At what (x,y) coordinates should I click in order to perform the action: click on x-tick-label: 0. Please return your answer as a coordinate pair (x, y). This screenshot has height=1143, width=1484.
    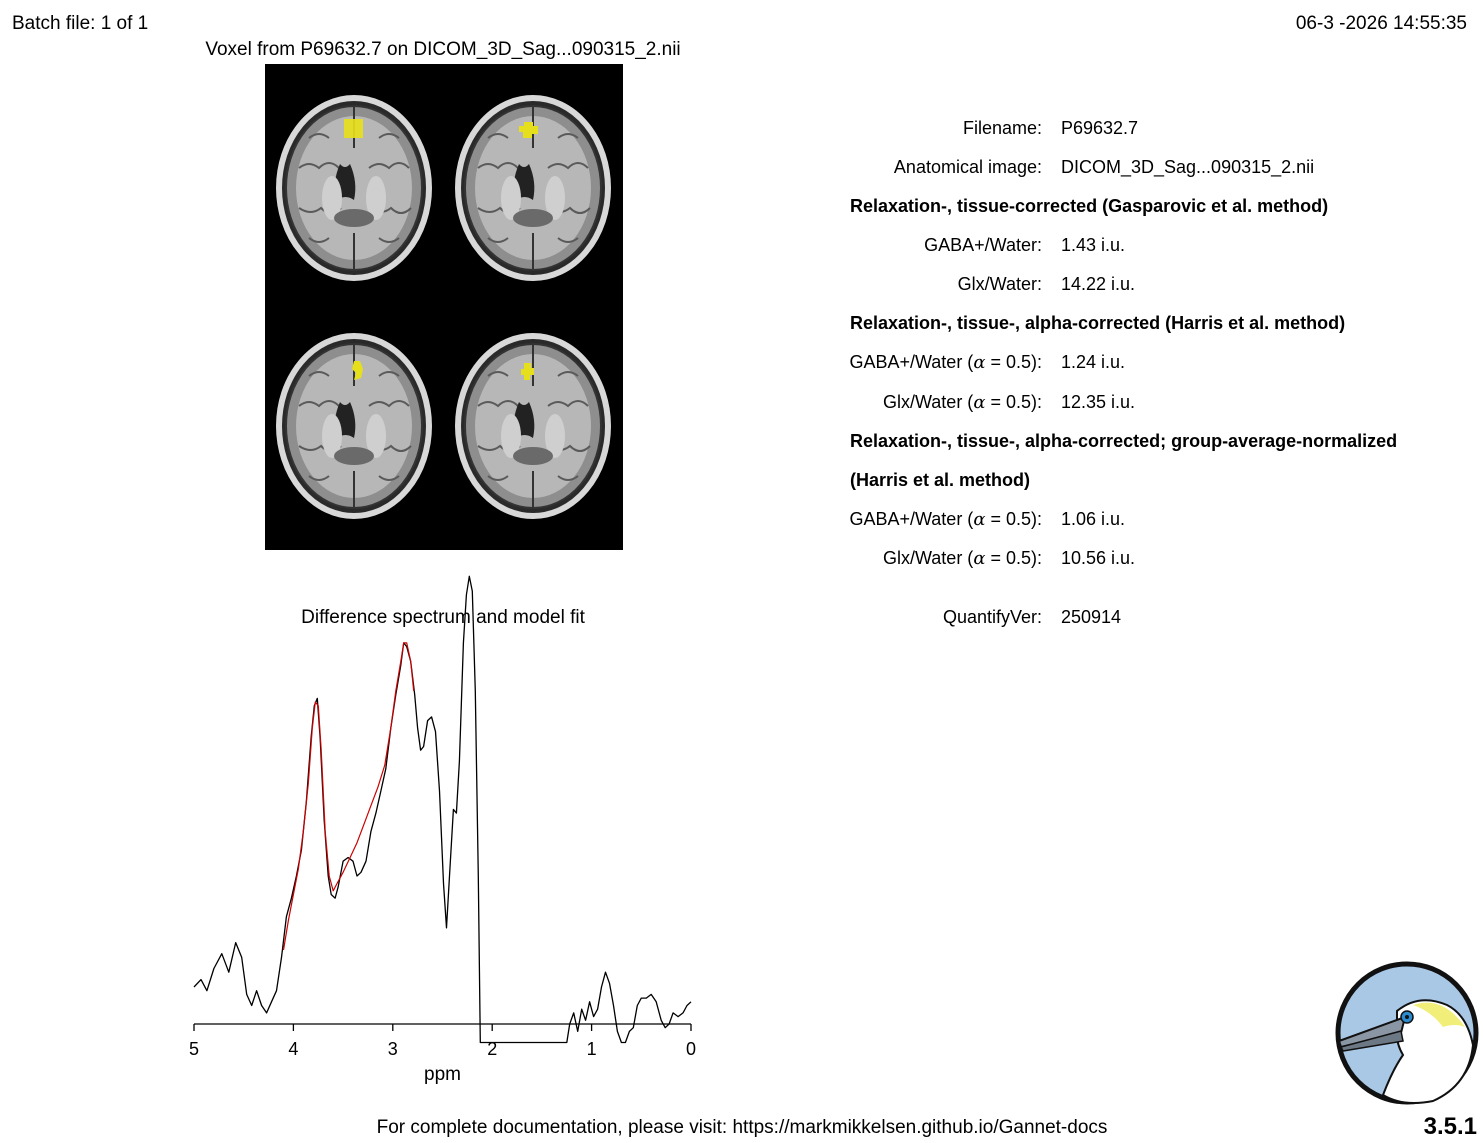
    Looking at the image, I should click on (691, 1049).